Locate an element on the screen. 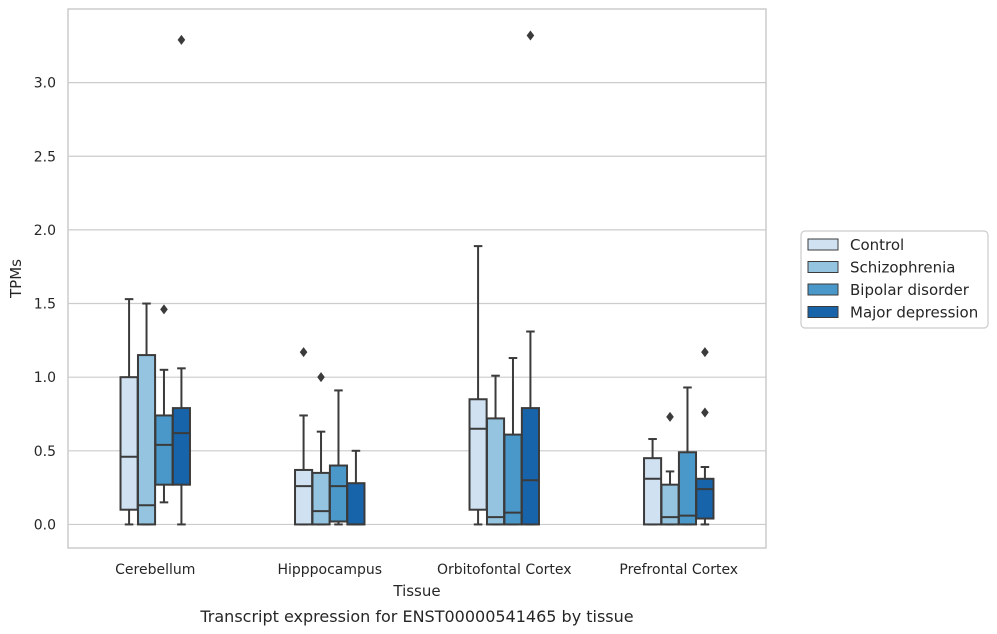 The width and height of the screenshot is (997, 634). x-tick-label: Cerebellum is located at coordinates (155, 570).